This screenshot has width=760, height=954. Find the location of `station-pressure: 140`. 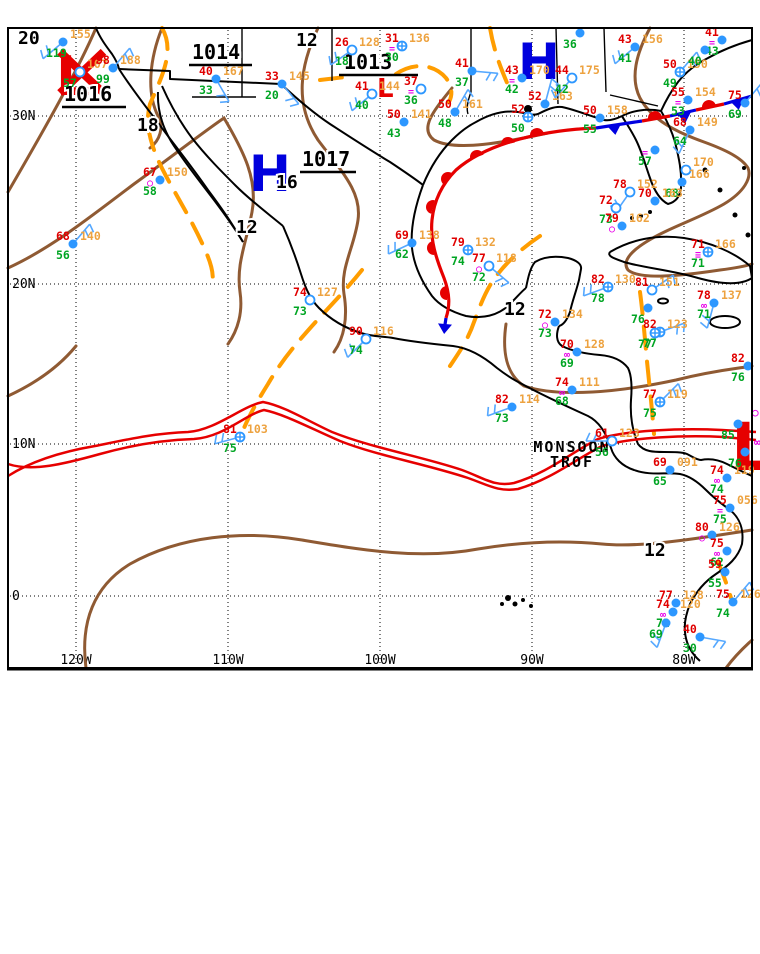

station-pressure: 140 is located at coordinates (90, 236).